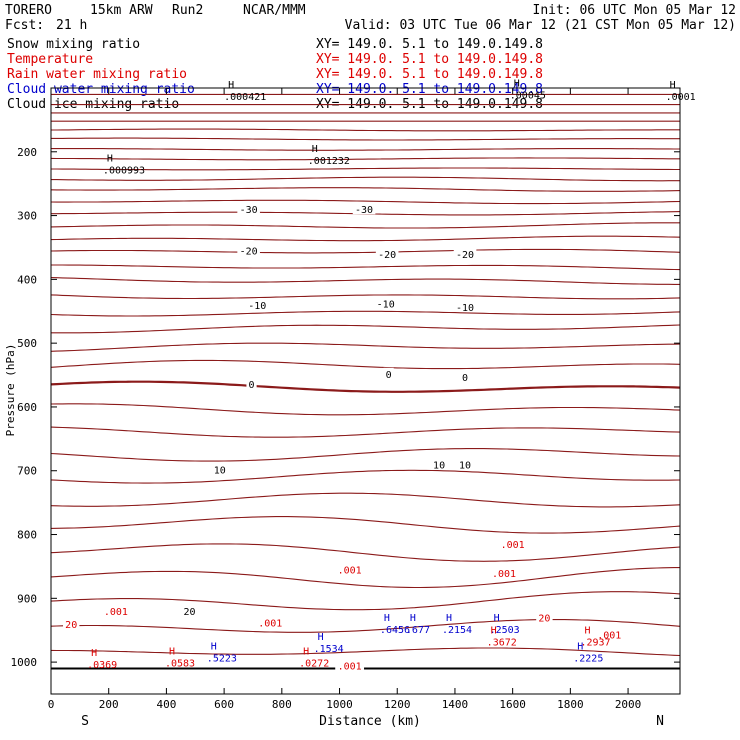 This screenshot has width=740, height=740. Describe the element at coordinates (27, 407) in the screenshot. I see `y-tick-label: 600` at that location.